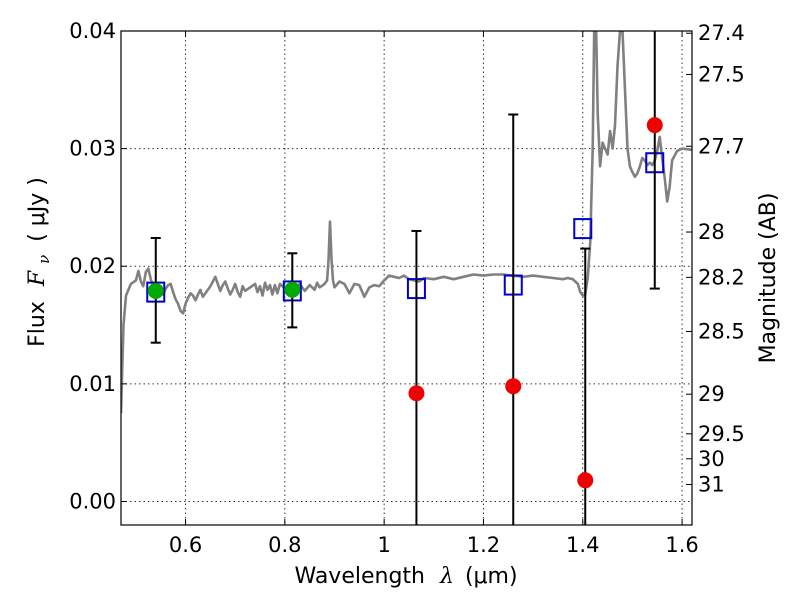 The image size is (800, 600). I want to click on y-tick-label: 0.03, so click(92, 149).